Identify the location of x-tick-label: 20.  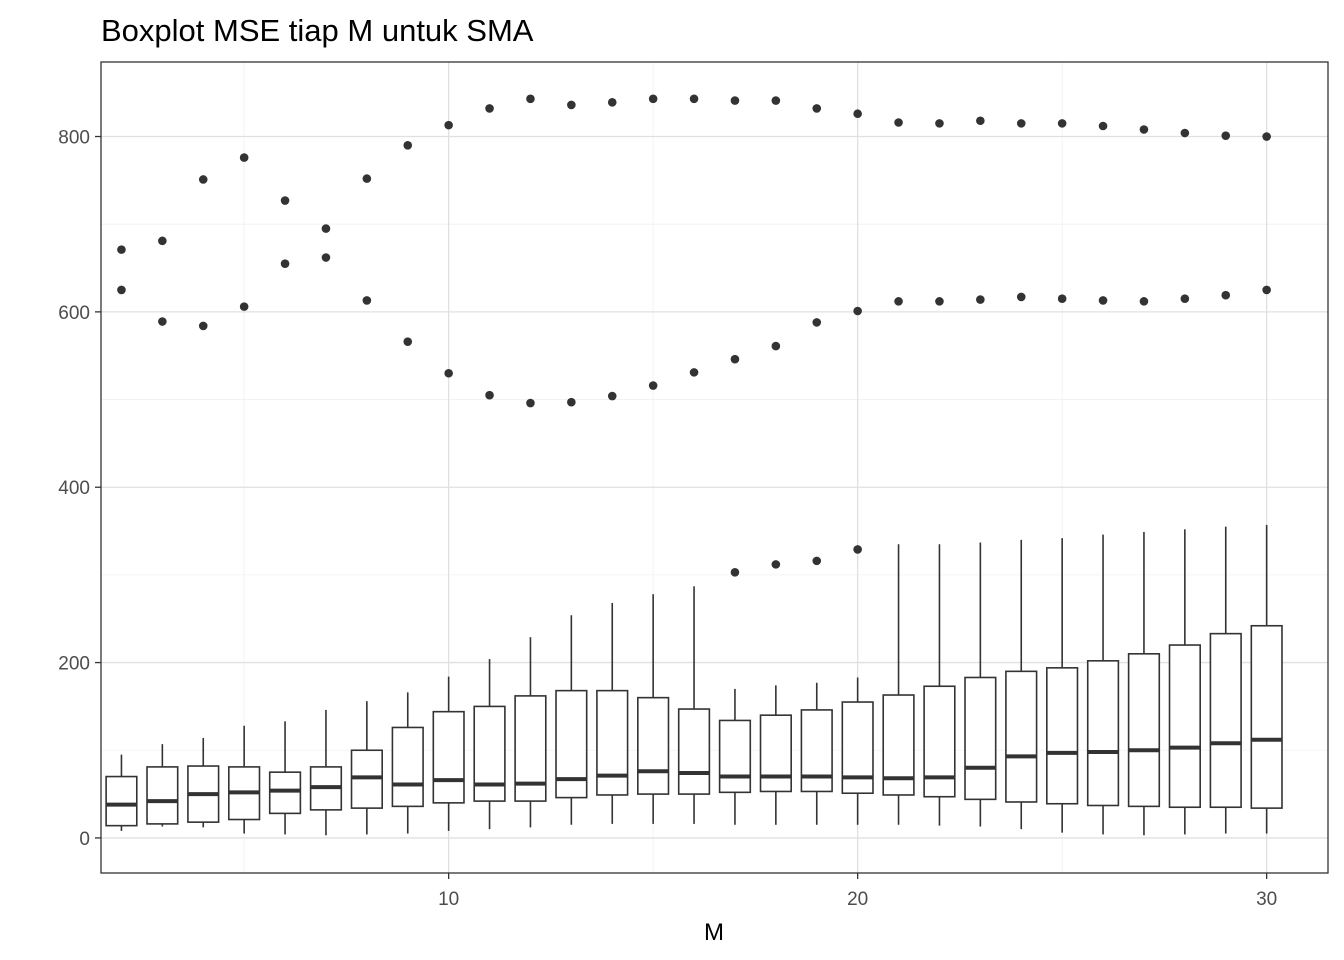
(857, 899).